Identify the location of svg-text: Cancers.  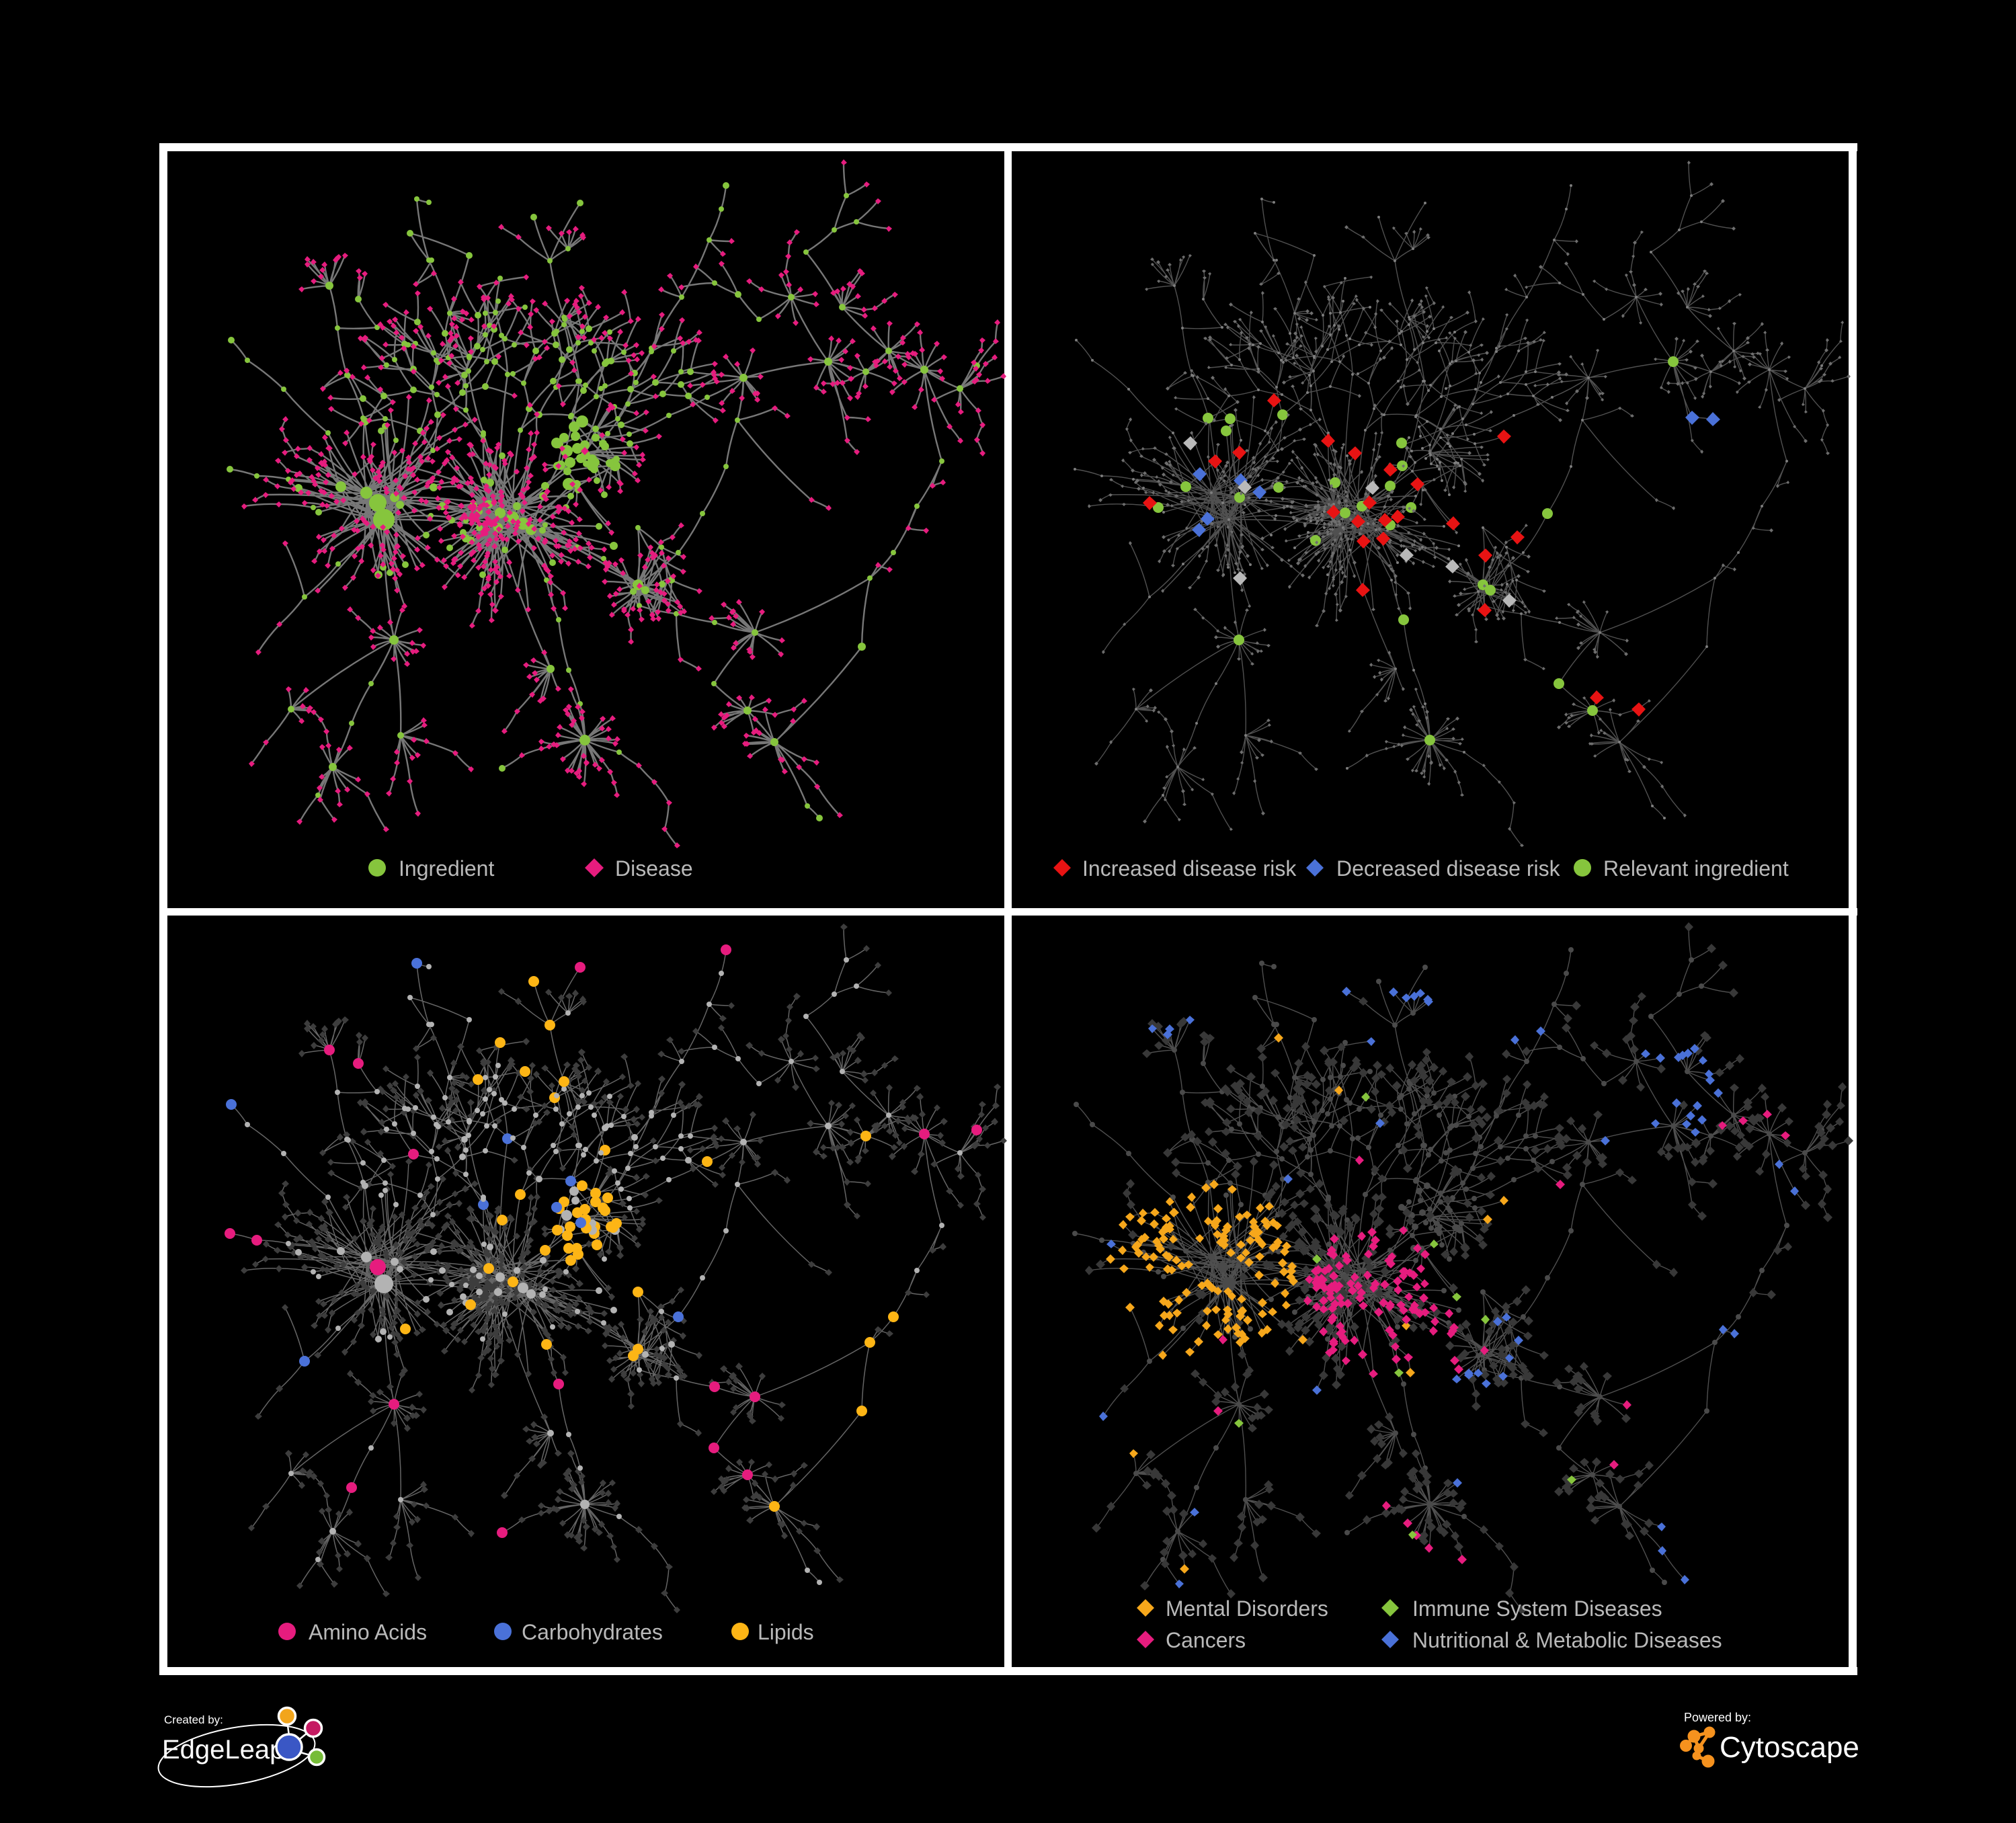
(1206, 1640).